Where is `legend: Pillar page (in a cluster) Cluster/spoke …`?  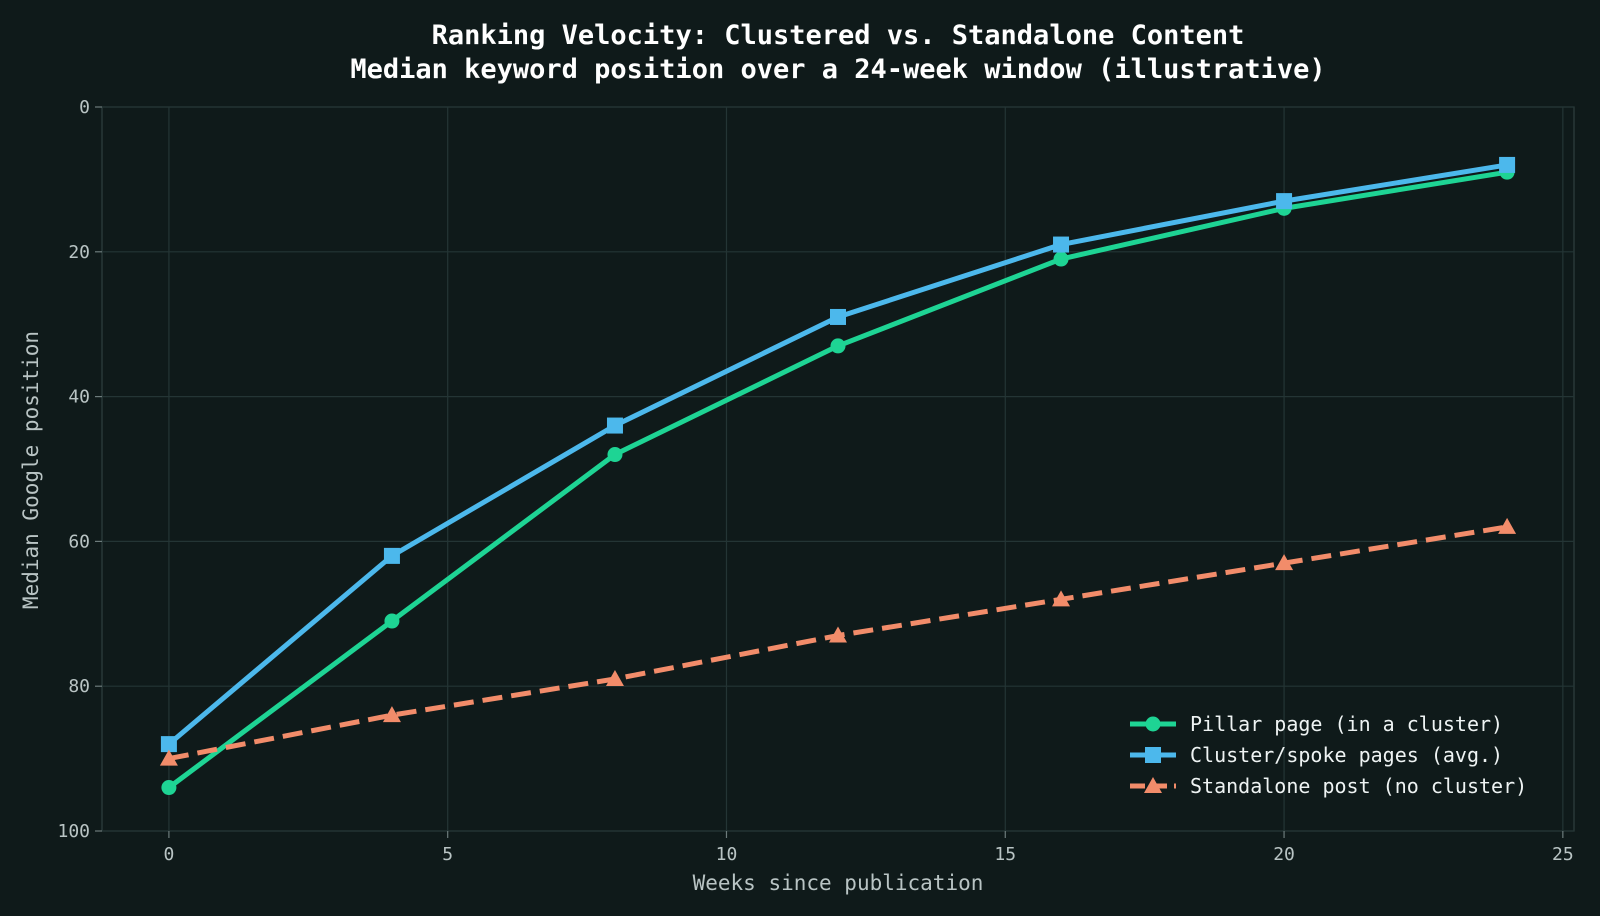 legend: Pillar page (in a cluster) Cluster/spoke … is located at coordinates (1328, 755).